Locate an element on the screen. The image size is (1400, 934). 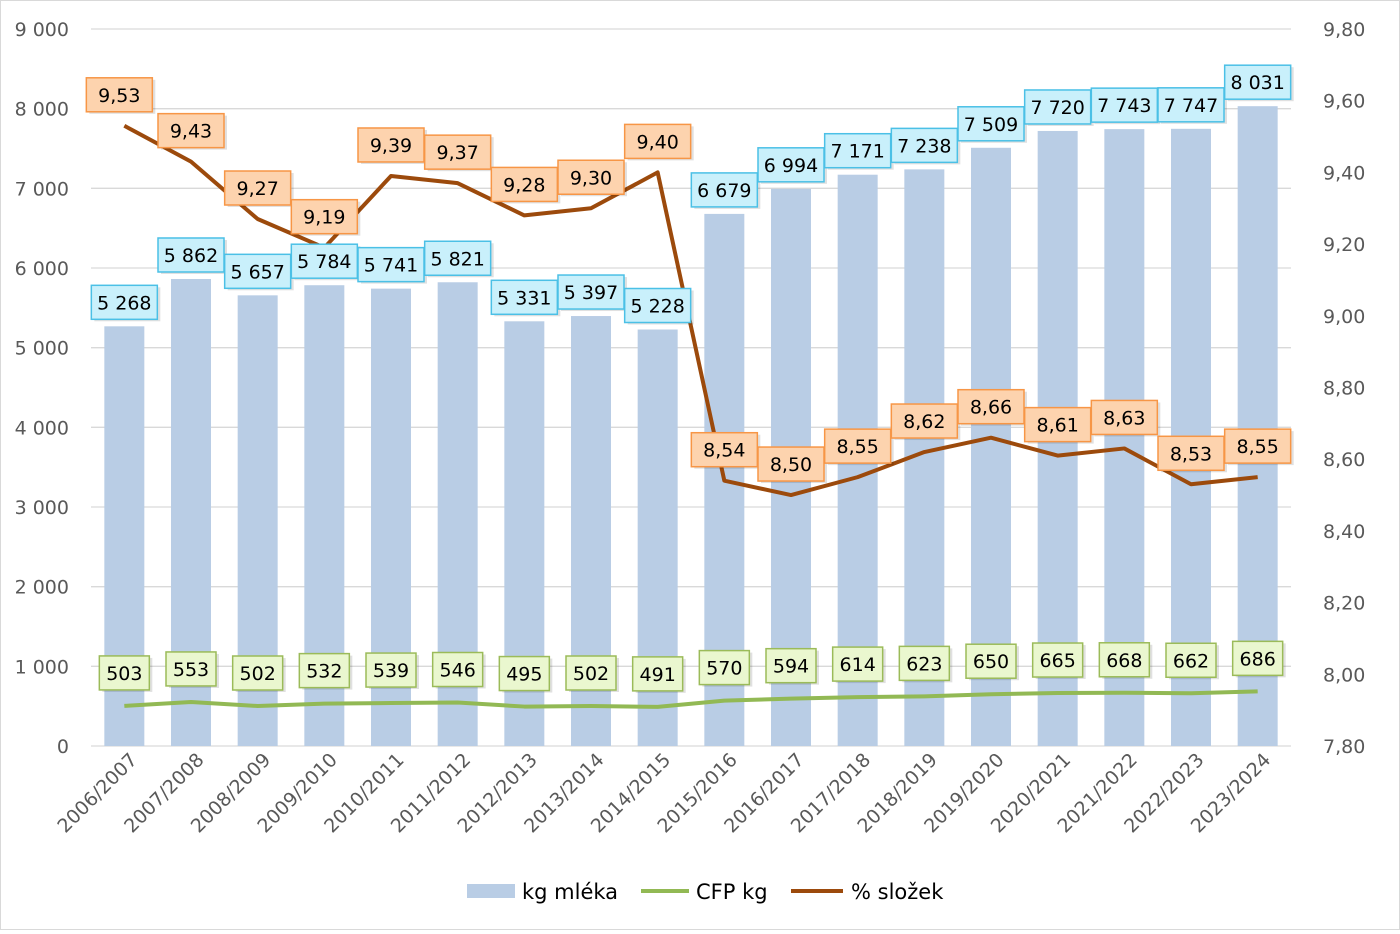
cfp-label: 668 is located at coordinates (1124, 661).